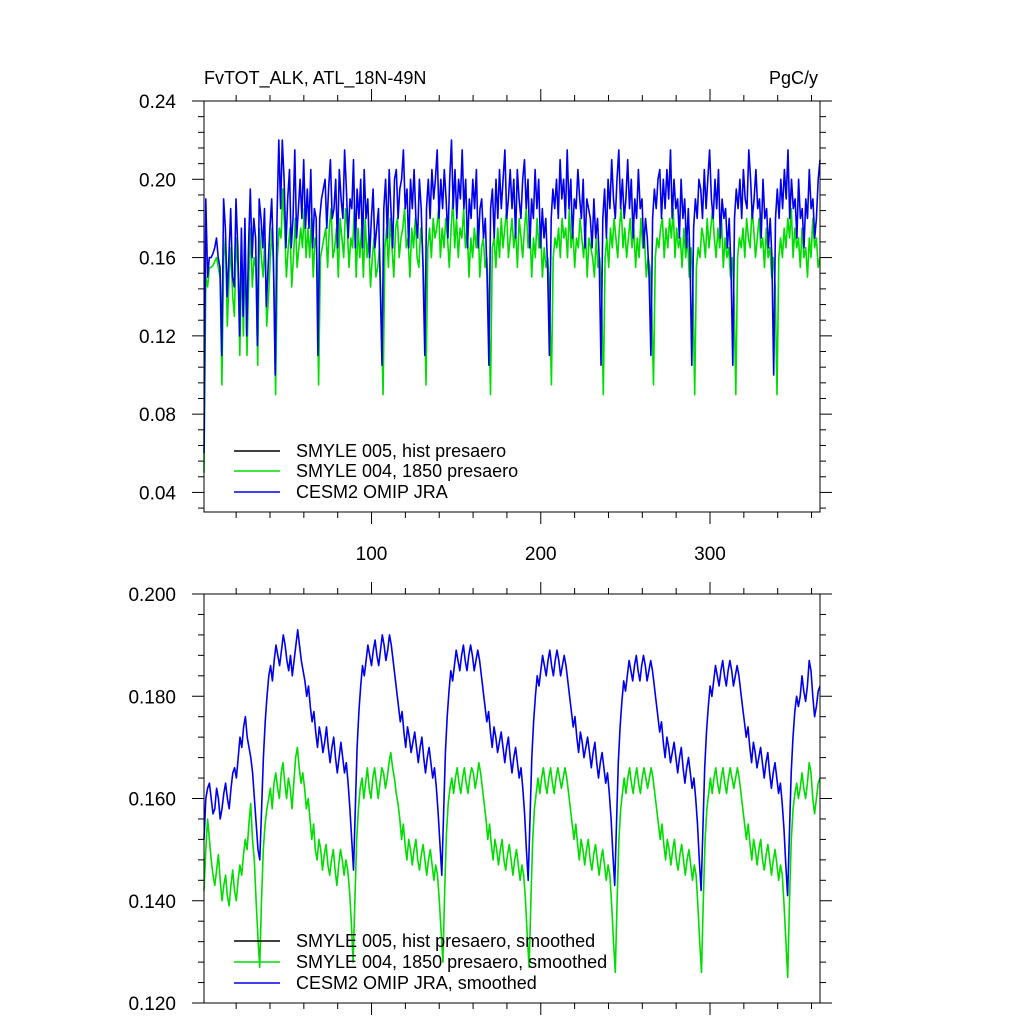 The width and height of the screenshot is (1024, 1024). Describe the element at coordinates (152, 697) in the screenshot. I see `y-tick-label: 0.180` at that location.